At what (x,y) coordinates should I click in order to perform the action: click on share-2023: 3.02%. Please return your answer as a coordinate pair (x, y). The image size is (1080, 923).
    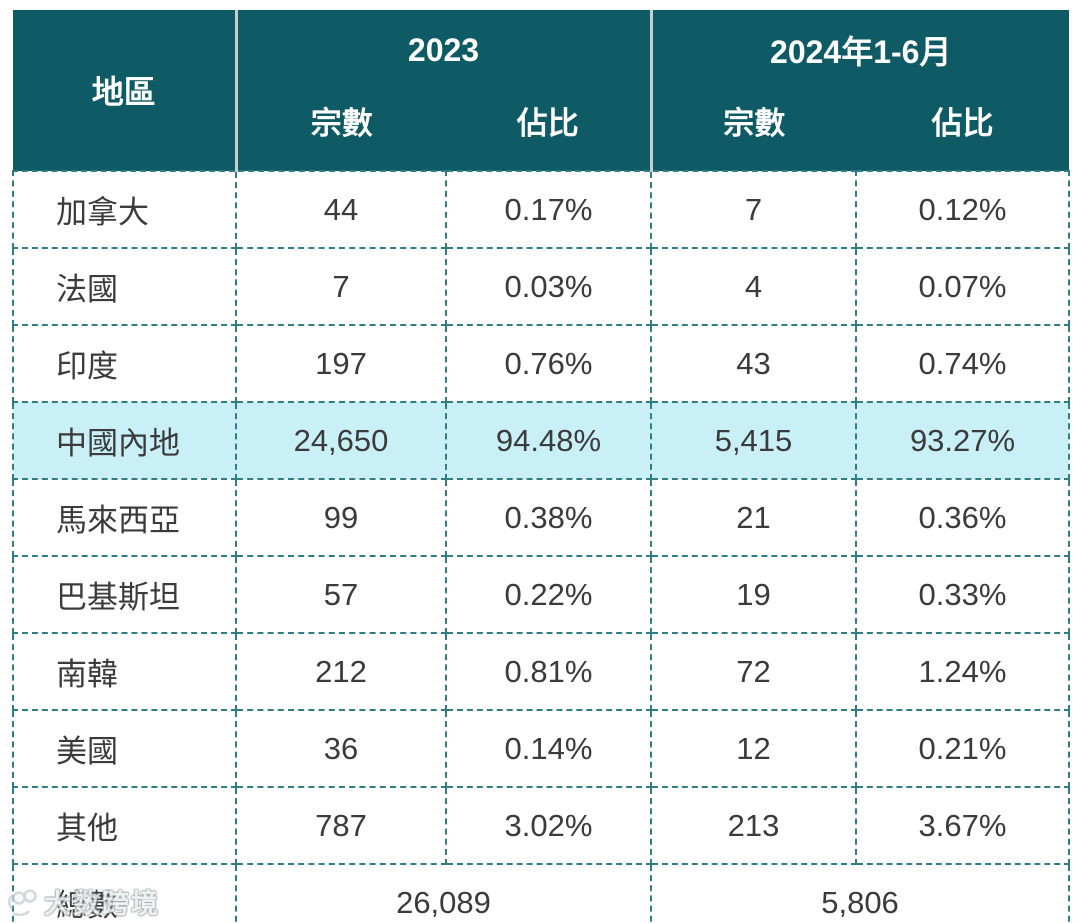
    Looking at the image, I should click on (548, 825).